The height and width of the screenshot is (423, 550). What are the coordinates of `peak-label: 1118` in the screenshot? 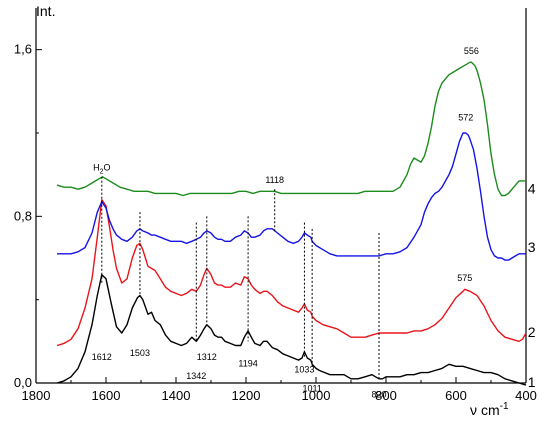 It's located at (274, 180).